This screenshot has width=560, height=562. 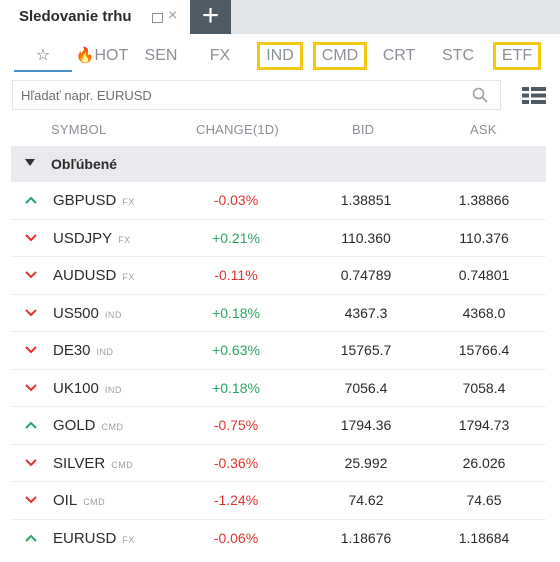 I want to click on tab-fx: FX, so click(x=220, y=56).